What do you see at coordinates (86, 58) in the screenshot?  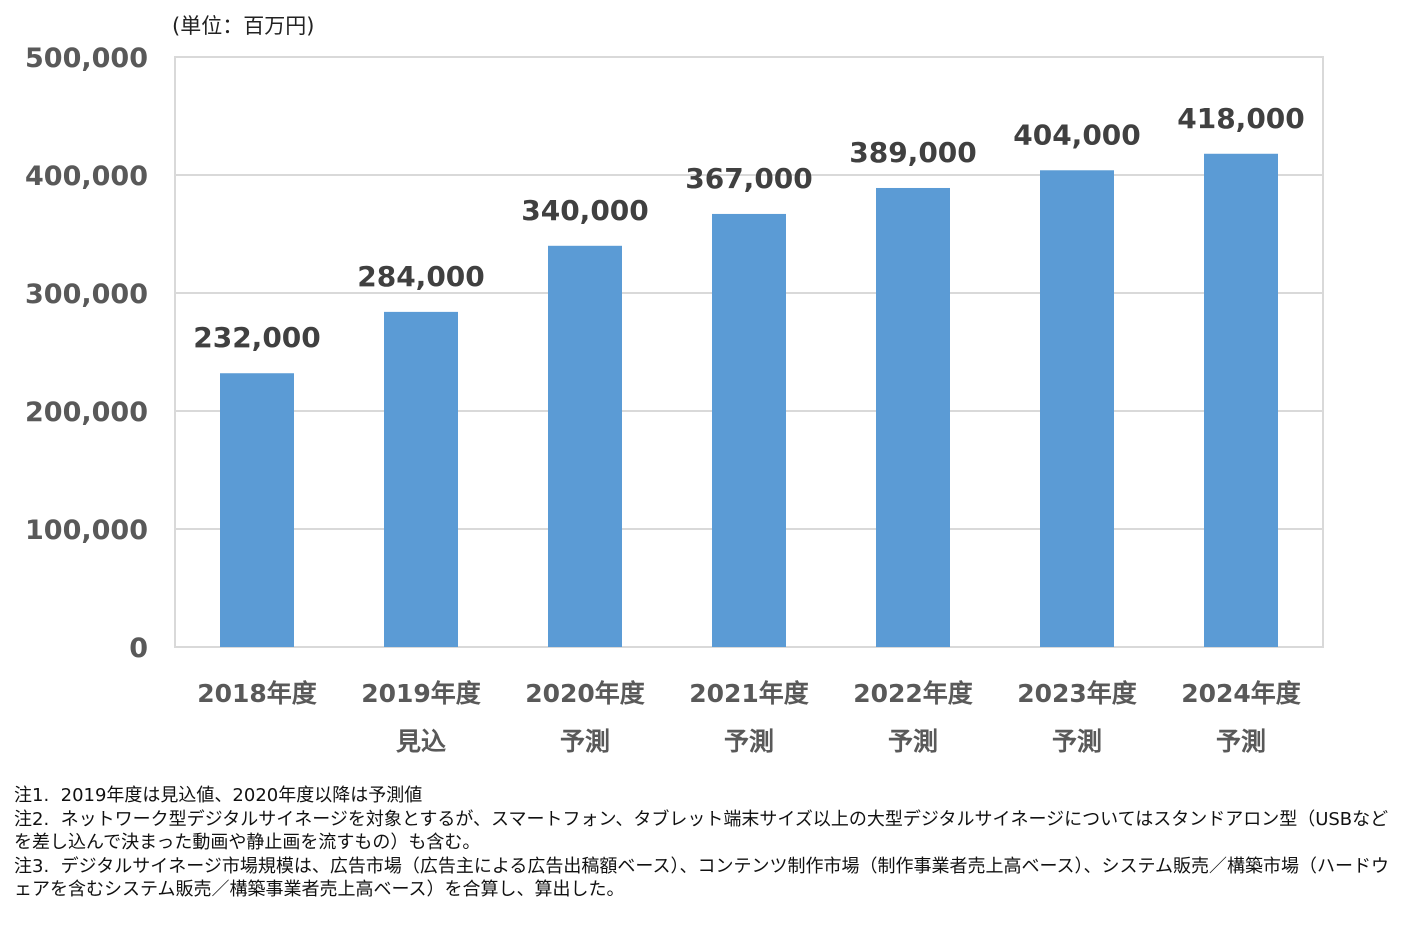 I see `y-tick-label: 500,000` at bounding box center [86, 58].